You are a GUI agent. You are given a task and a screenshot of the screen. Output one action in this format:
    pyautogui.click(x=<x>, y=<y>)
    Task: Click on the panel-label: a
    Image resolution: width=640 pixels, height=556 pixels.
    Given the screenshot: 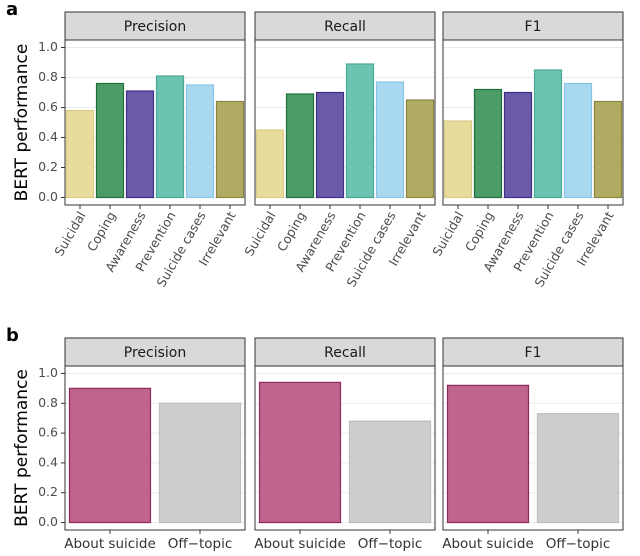 What is the action you would take?
    pyautogui.click(x=12, y=10)
    